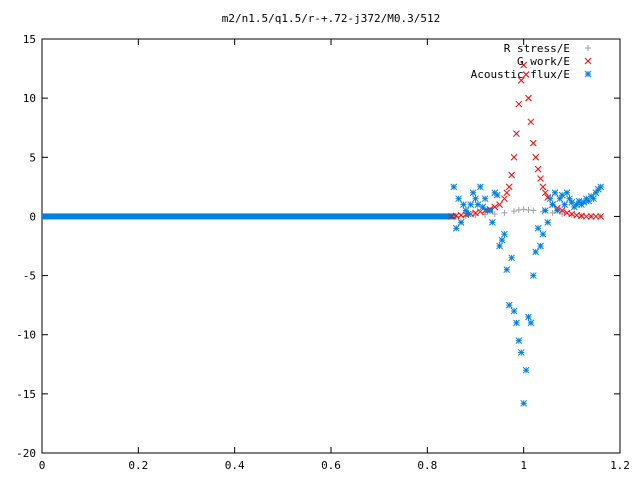 The height and width of the screenshot is (480, 640). What do you see at coordinates (42, 465) in the screenshot?
I see `x-tick-label: 0` at bounding box center [42, 465].